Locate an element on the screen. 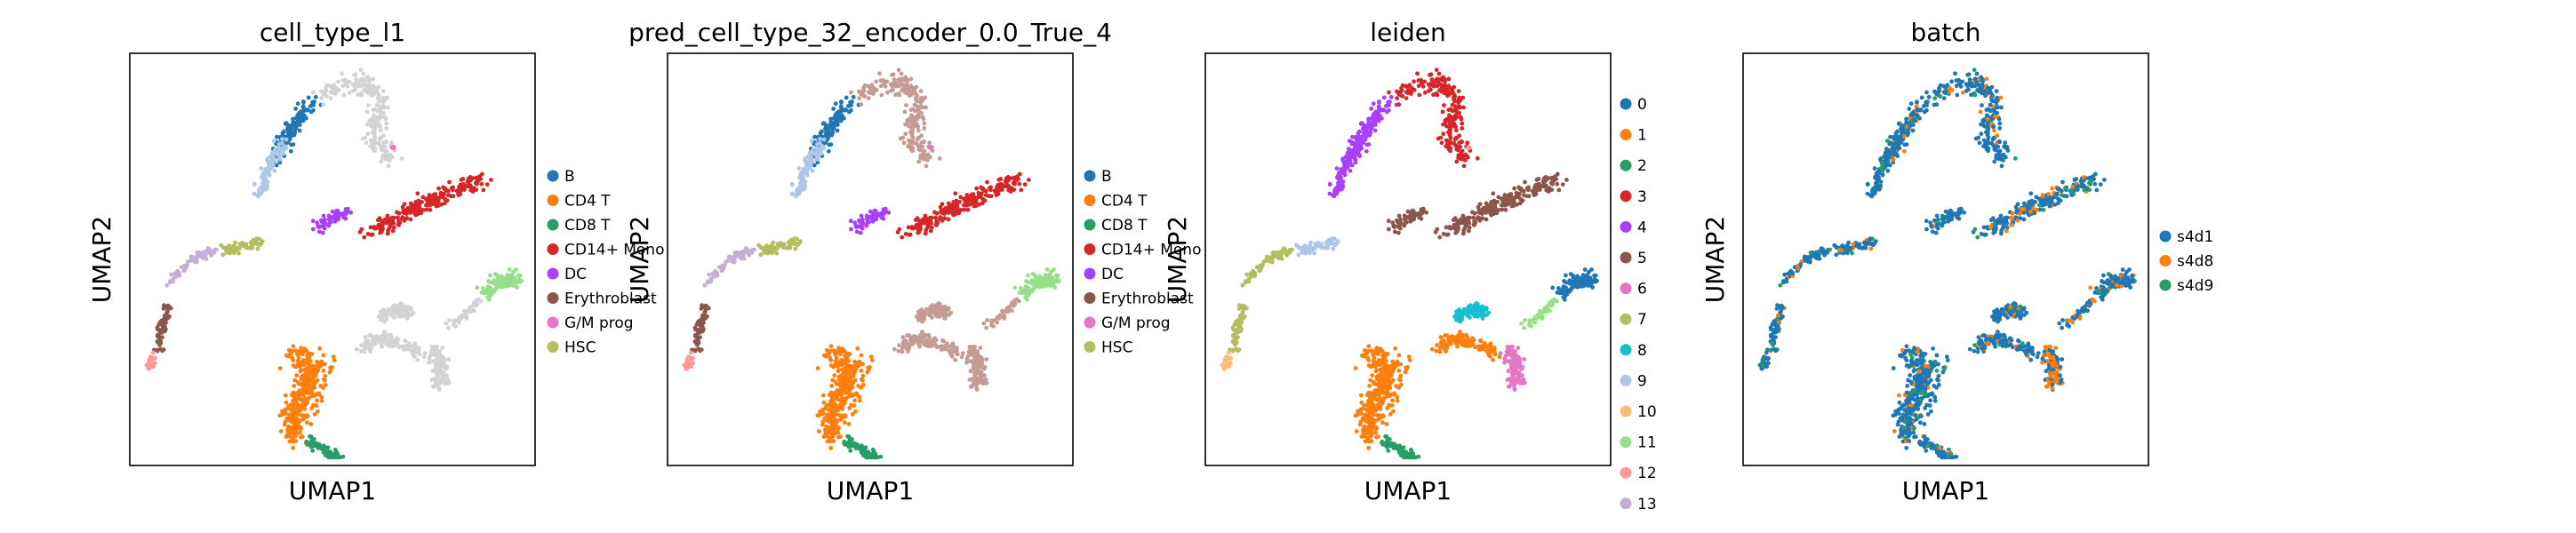  legend-label: G/M prog is located at coordinates (1136, 323).